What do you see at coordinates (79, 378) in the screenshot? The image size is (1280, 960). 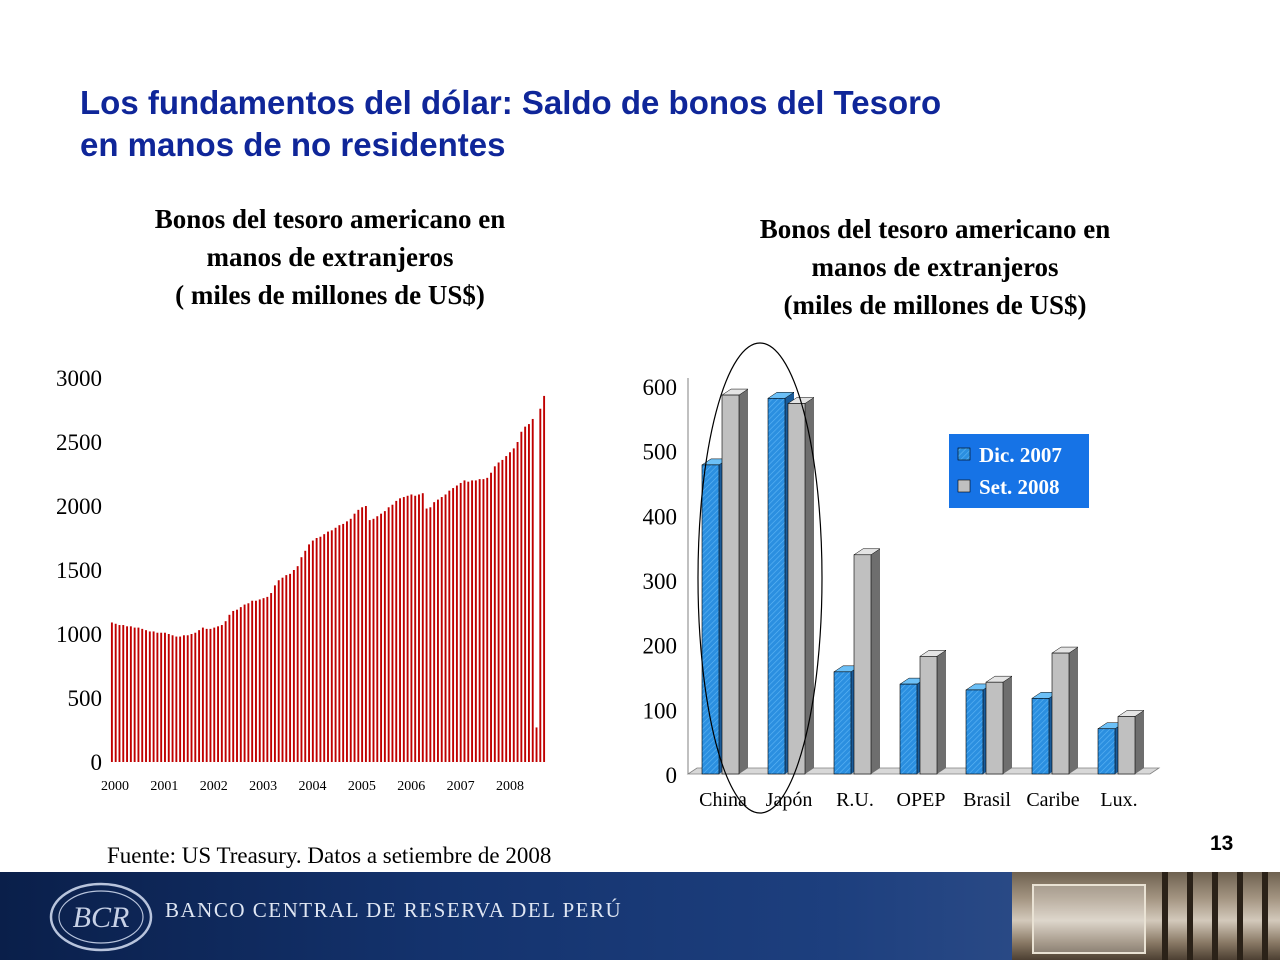 I see `y-tick-label: 3000` at bounding box center [79, 378].